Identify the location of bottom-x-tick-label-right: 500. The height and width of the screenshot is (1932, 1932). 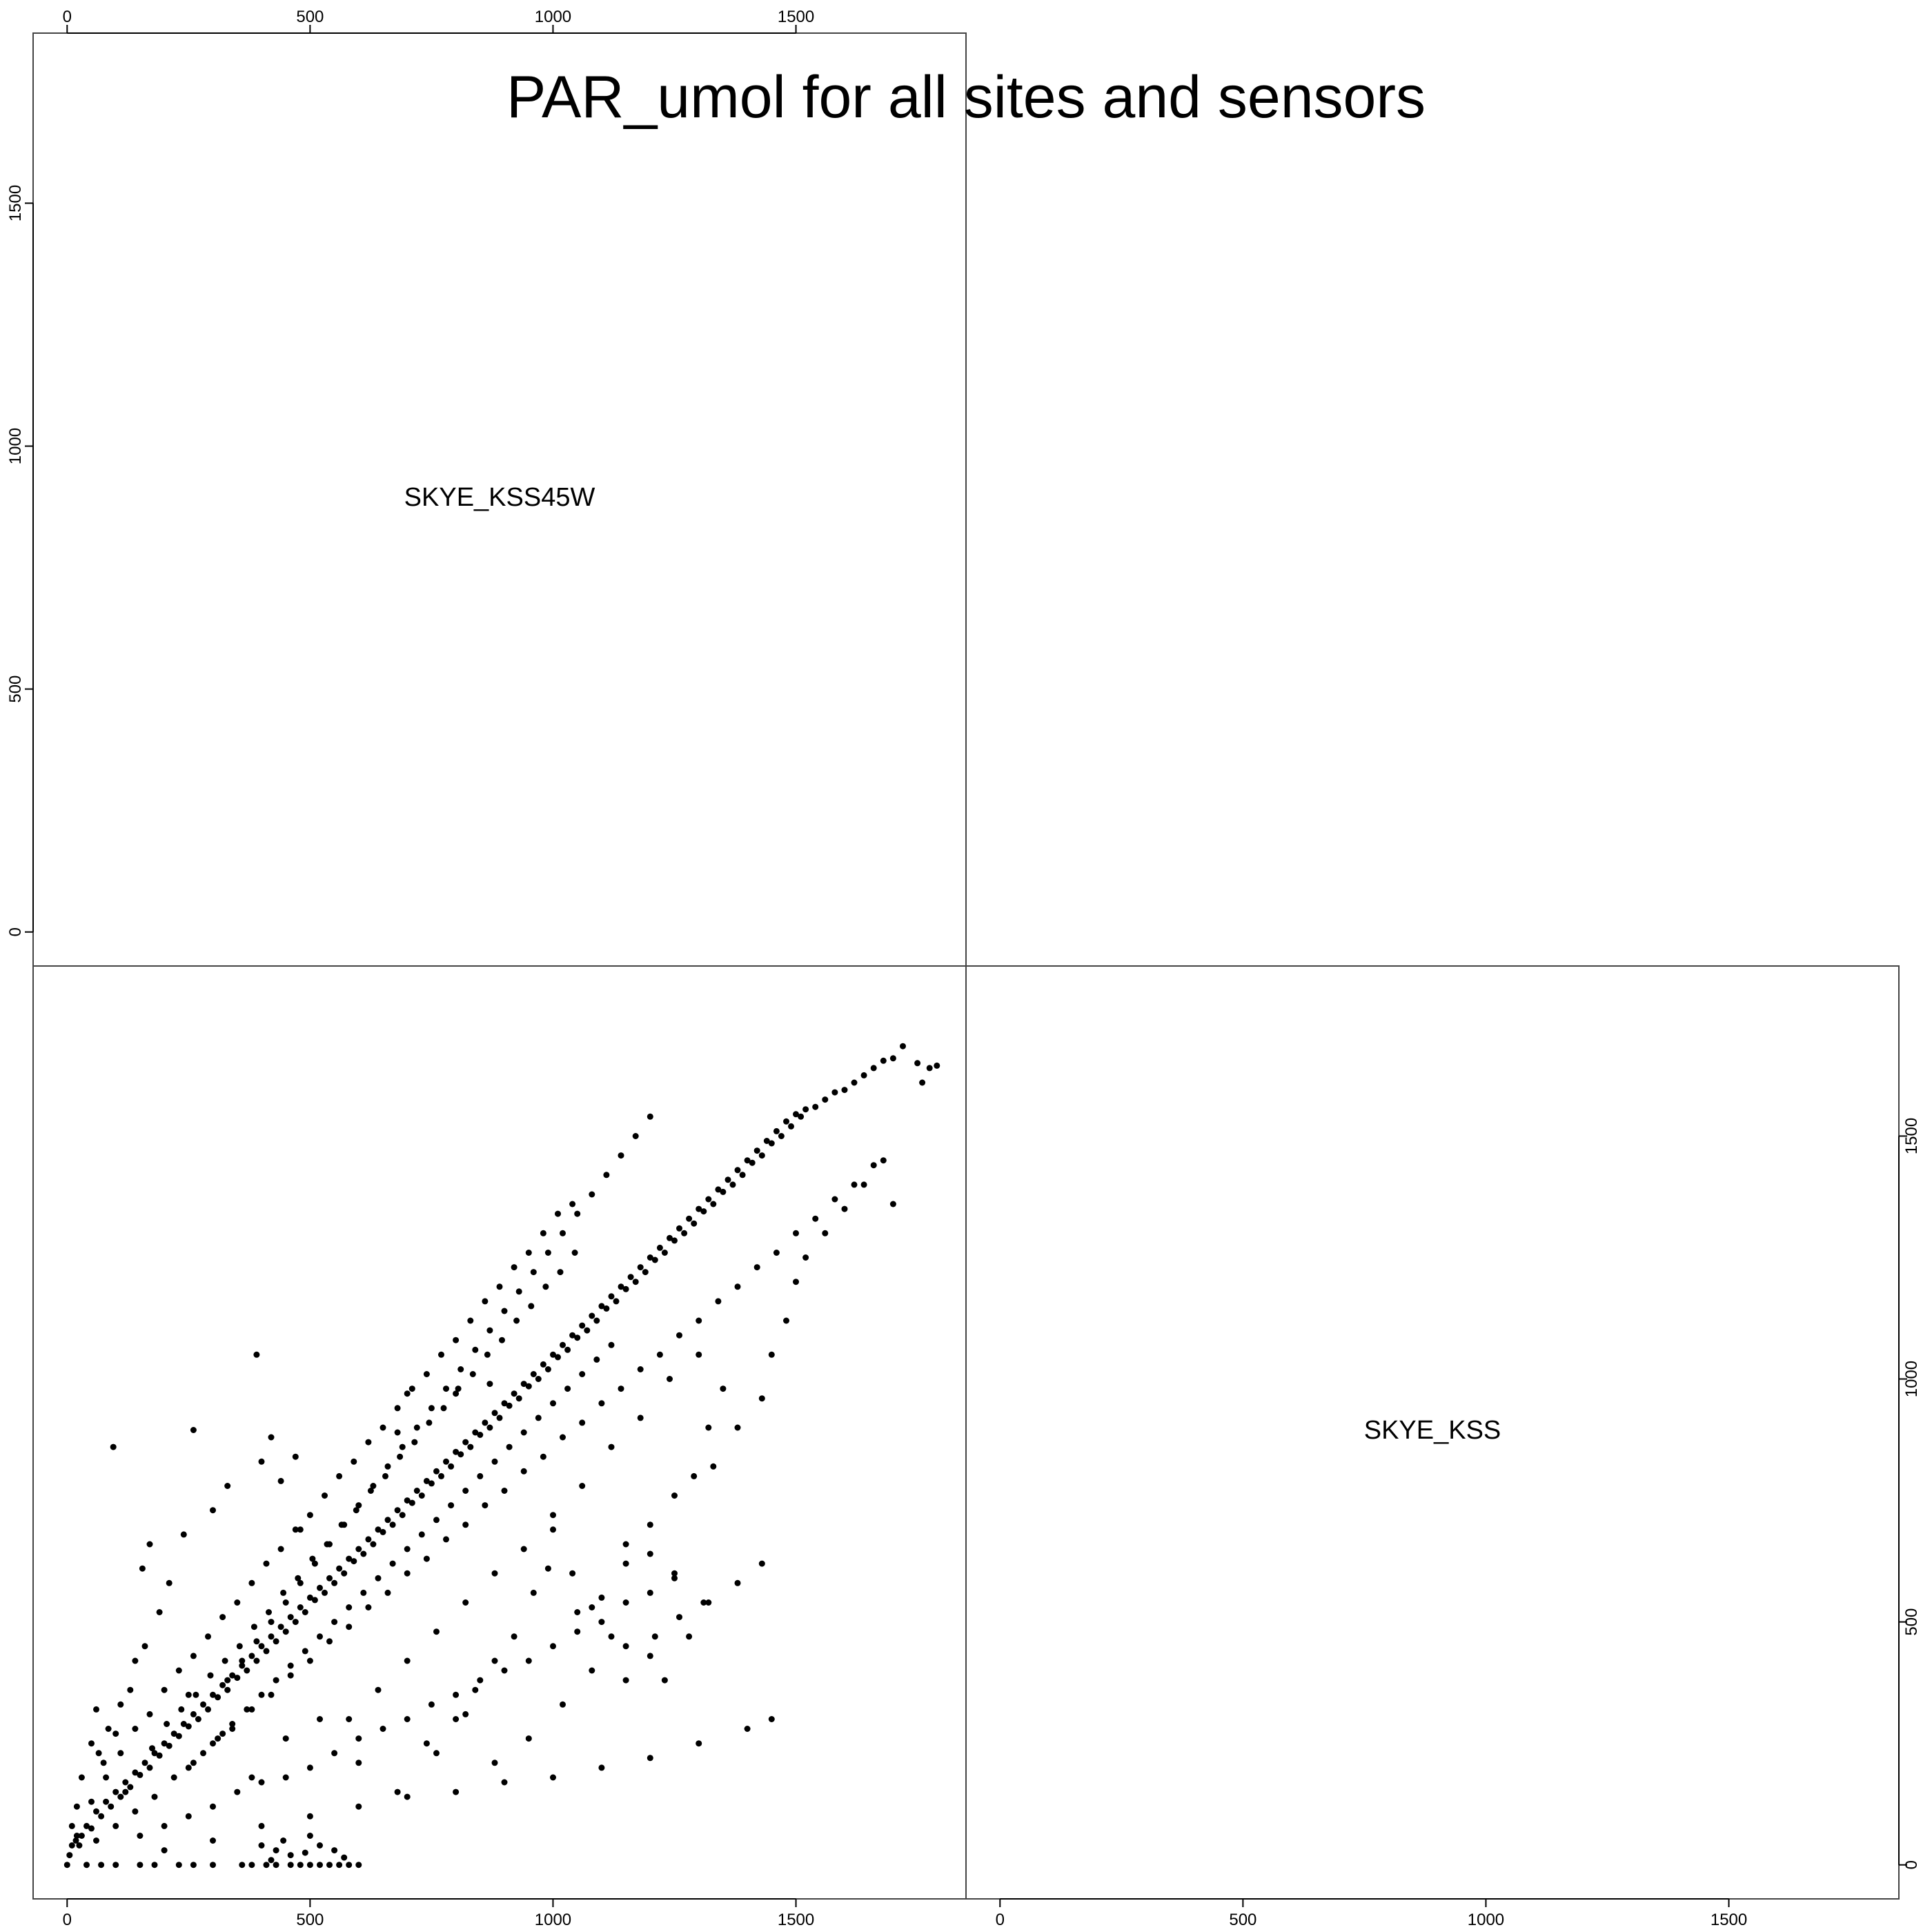
(1242, 1920).